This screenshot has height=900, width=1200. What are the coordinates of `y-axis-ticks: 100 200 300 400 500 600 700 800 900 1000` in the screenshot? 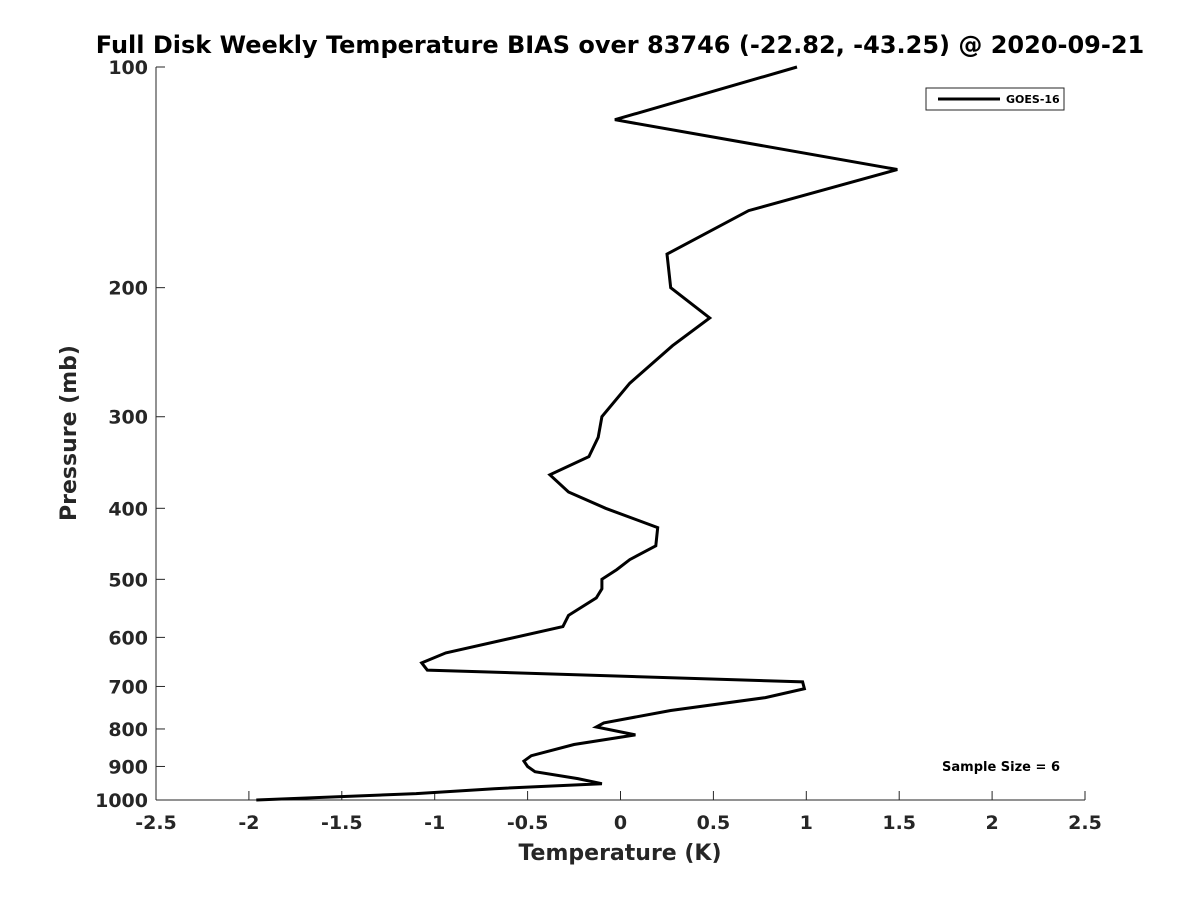 It's located at (130, 434).